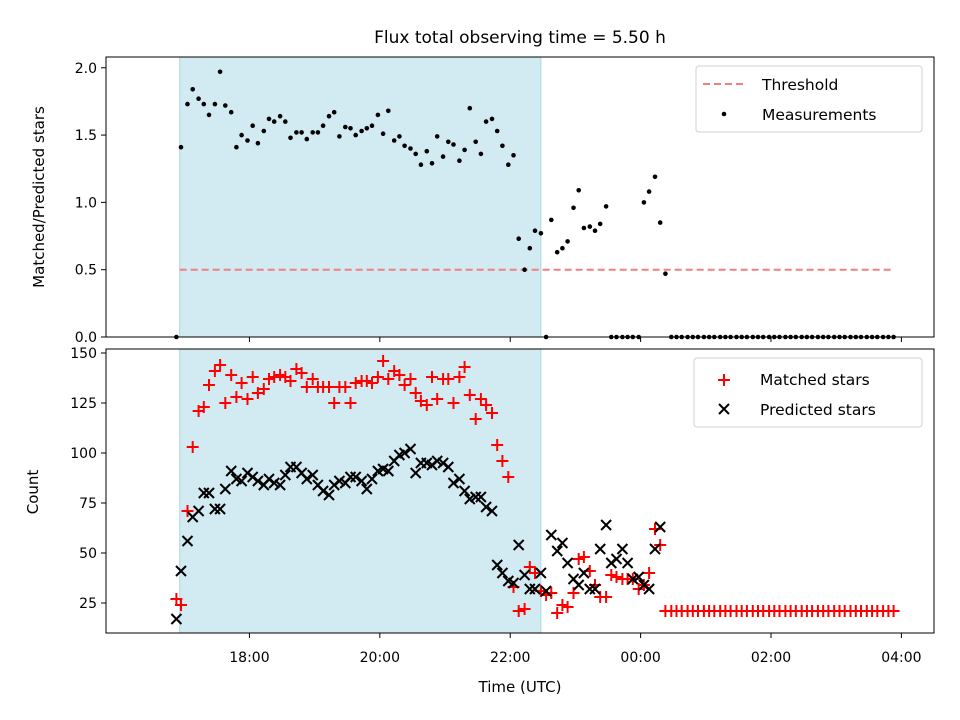 Image resolution: width=960 pixels, height=720 pixels. I want to click on legend-measurements-label: Measurements, so click(819, 115).